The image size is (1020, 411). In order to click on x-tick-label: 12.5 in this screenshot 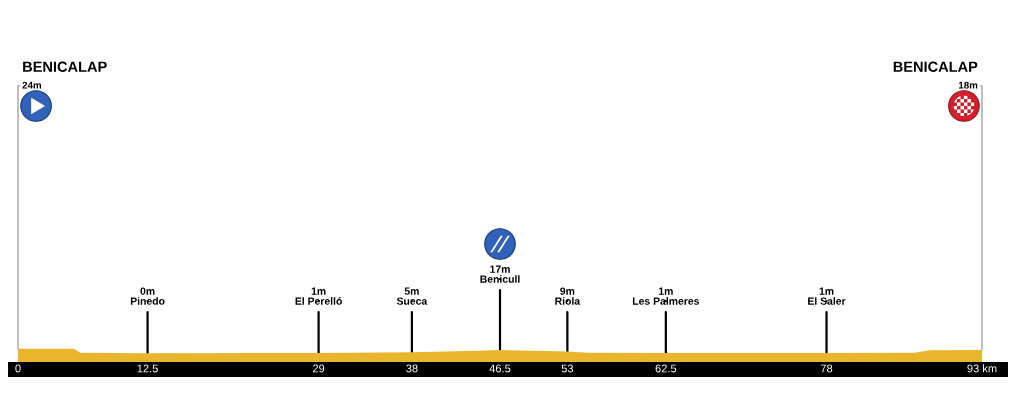, I will do `click(147, 368)`.